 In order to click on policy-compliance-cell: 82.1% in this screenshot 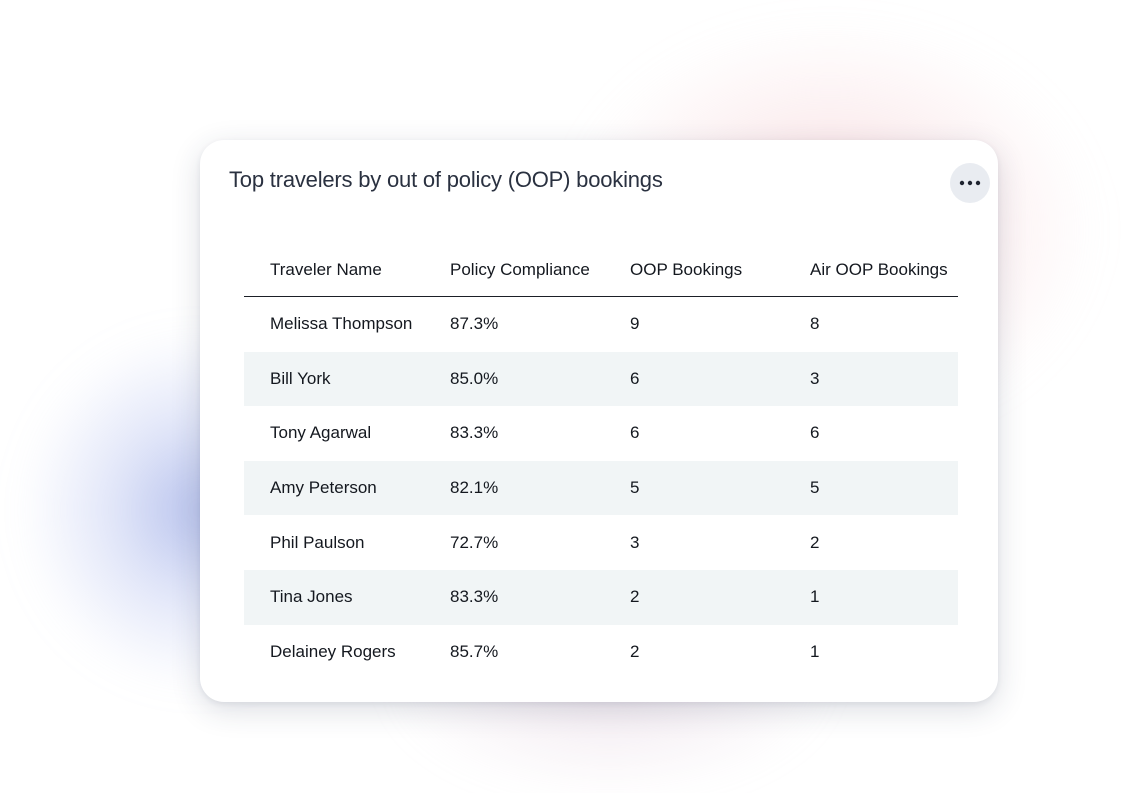, I will do `click(474, 488)`.